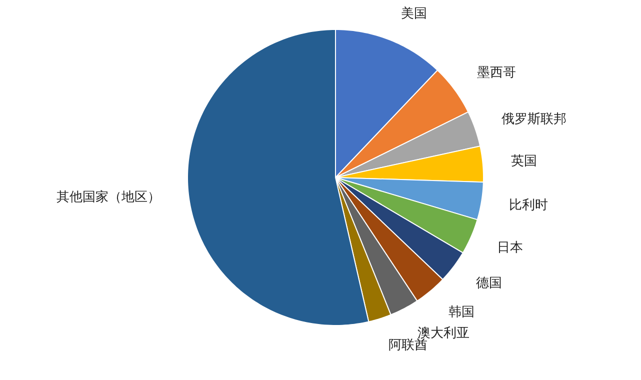  I want to click on slice-label: 英国, so click(523, 161).